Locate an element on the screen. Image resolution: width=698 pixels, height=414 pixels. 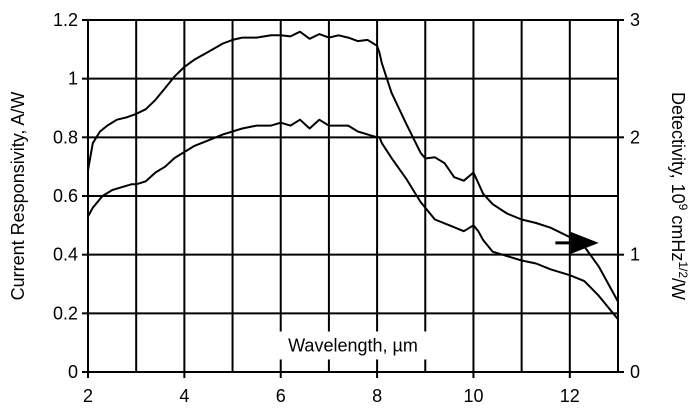
y2-axis-label-end: /W is located at coordinates (678, 289).